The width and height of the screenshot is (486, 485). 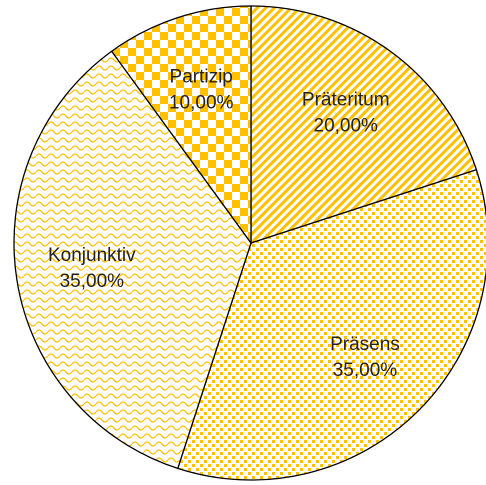 I want to click on slice-label: Konjunktiv, so click(x=92, y=255).